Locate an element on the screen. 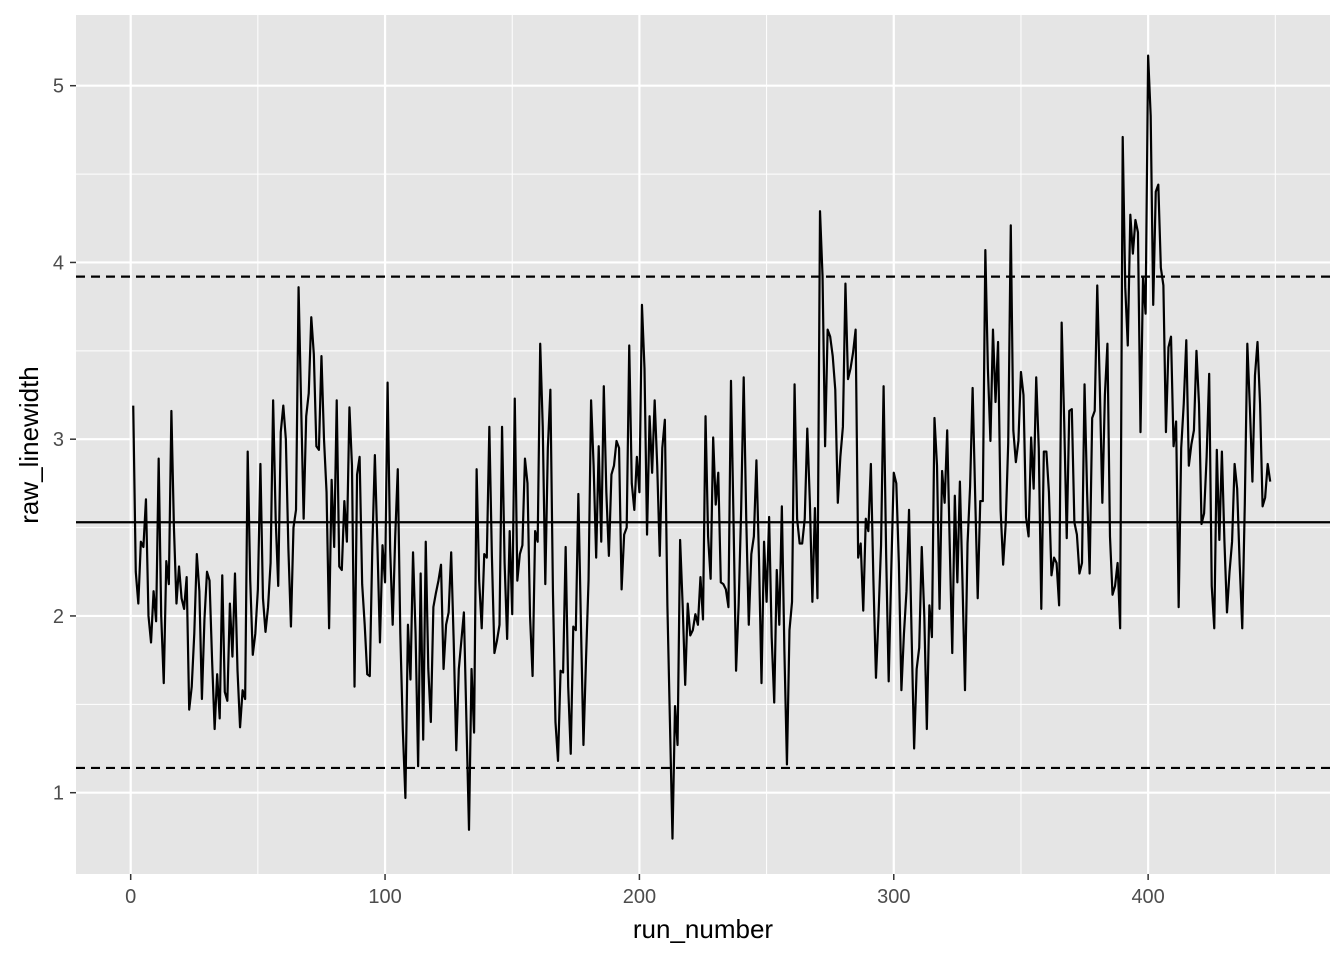  x-axis-ticks: 0 100 200 300 400 is located at coordinates (645, 891).